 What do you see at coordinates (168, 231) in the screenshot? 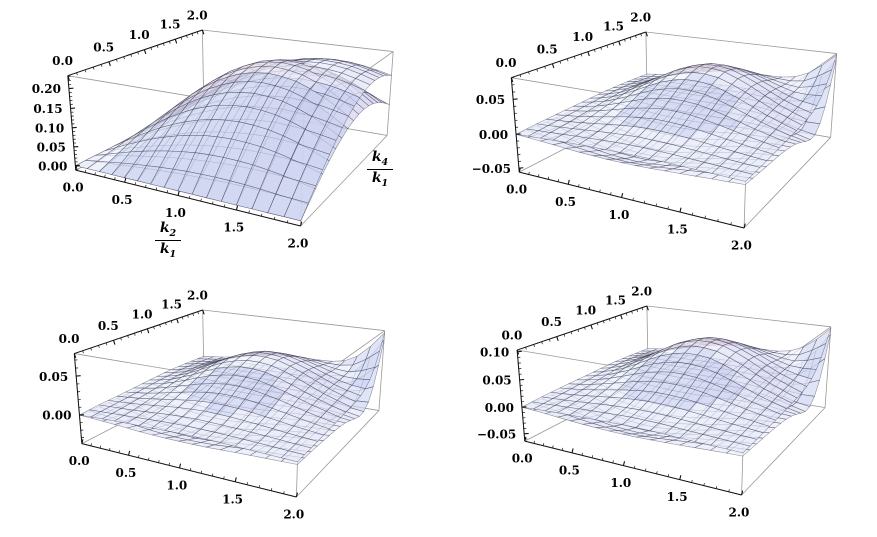
I see `x-axis-label-numerator: k2` at bounding box center [168, 231].